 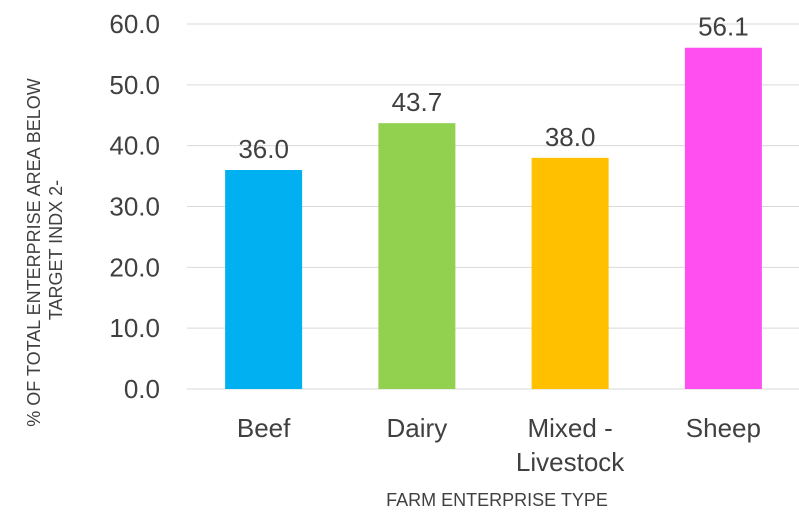 What do you see at coordinates (570, 462) in the screenshot?
I see `x-tick-label-line: Livestock` at bounding box center [570, 462].